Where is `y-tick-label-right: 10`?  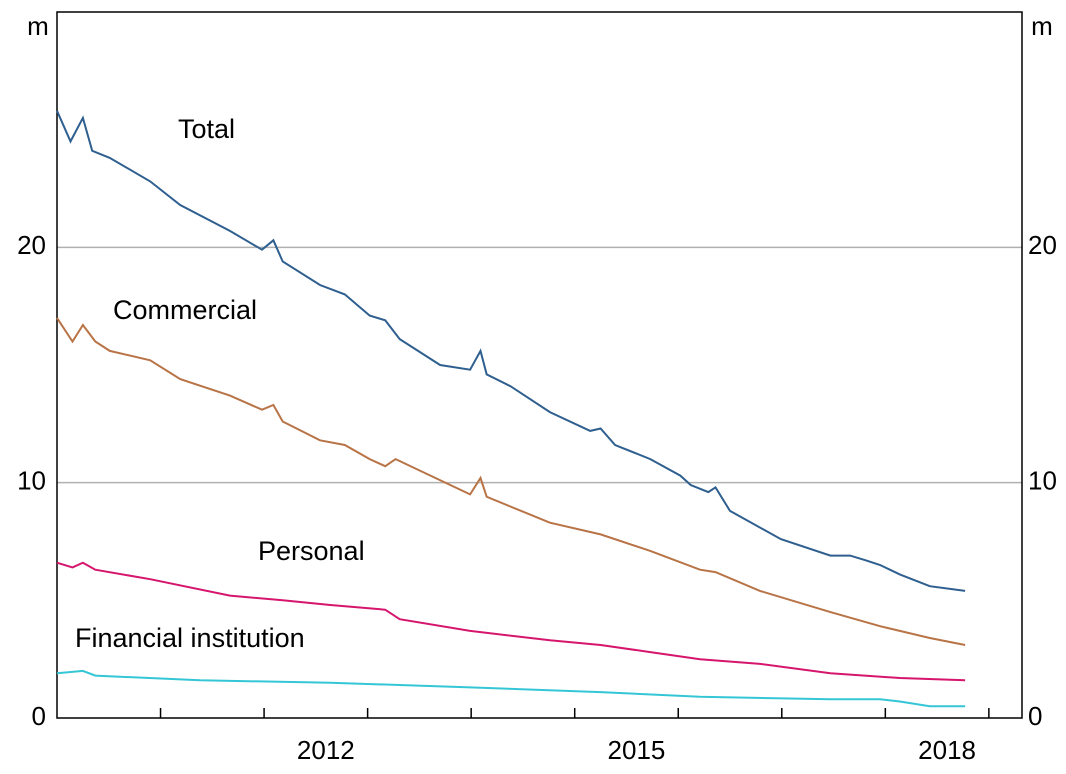
y-tick-label-right: 10 is located at coordinates (1042, 481).